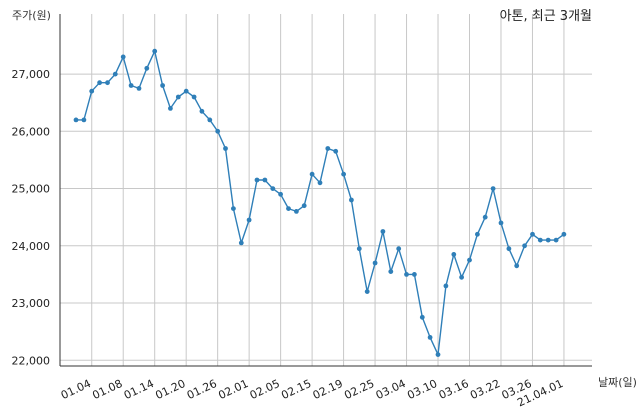 Image resolution: width=640 pixels, height=414 pixels. What do you see at coordinates (31, 15) in the screenshot?
I see `y-axis-title: 주가(원)` at bounding box center [31, 15].